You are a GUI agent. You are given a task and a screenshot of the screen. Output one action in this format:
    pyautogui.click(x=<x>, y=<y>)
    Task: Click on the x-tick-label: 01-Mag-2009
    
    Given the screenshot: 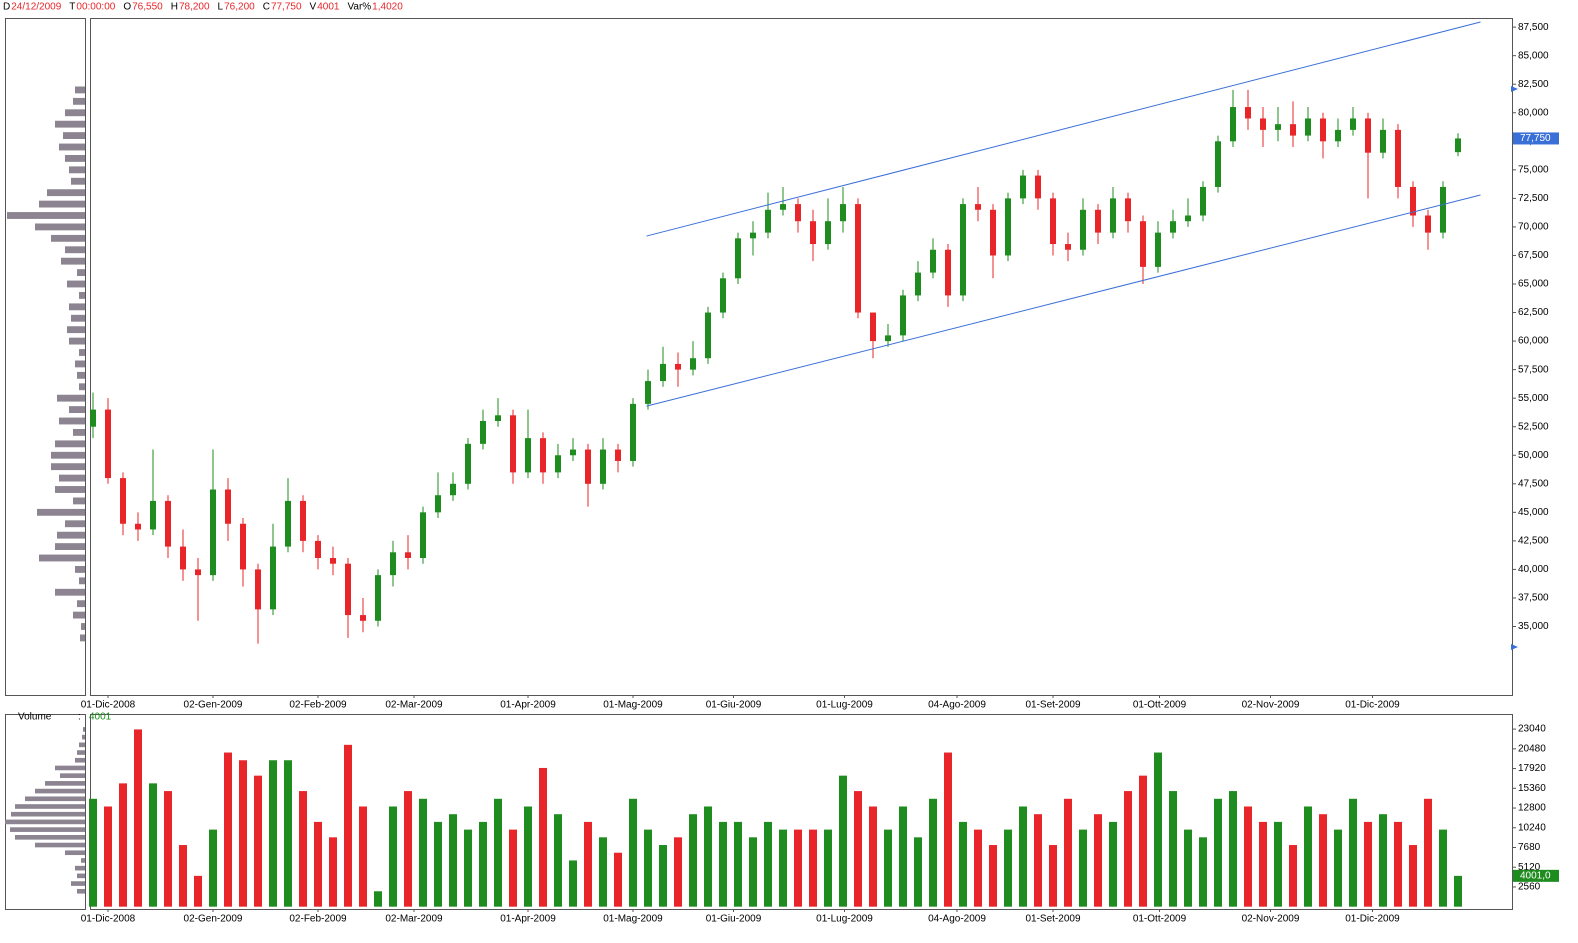 What is the action you would take?
    pyautogui.click(x=633, y=705)
    